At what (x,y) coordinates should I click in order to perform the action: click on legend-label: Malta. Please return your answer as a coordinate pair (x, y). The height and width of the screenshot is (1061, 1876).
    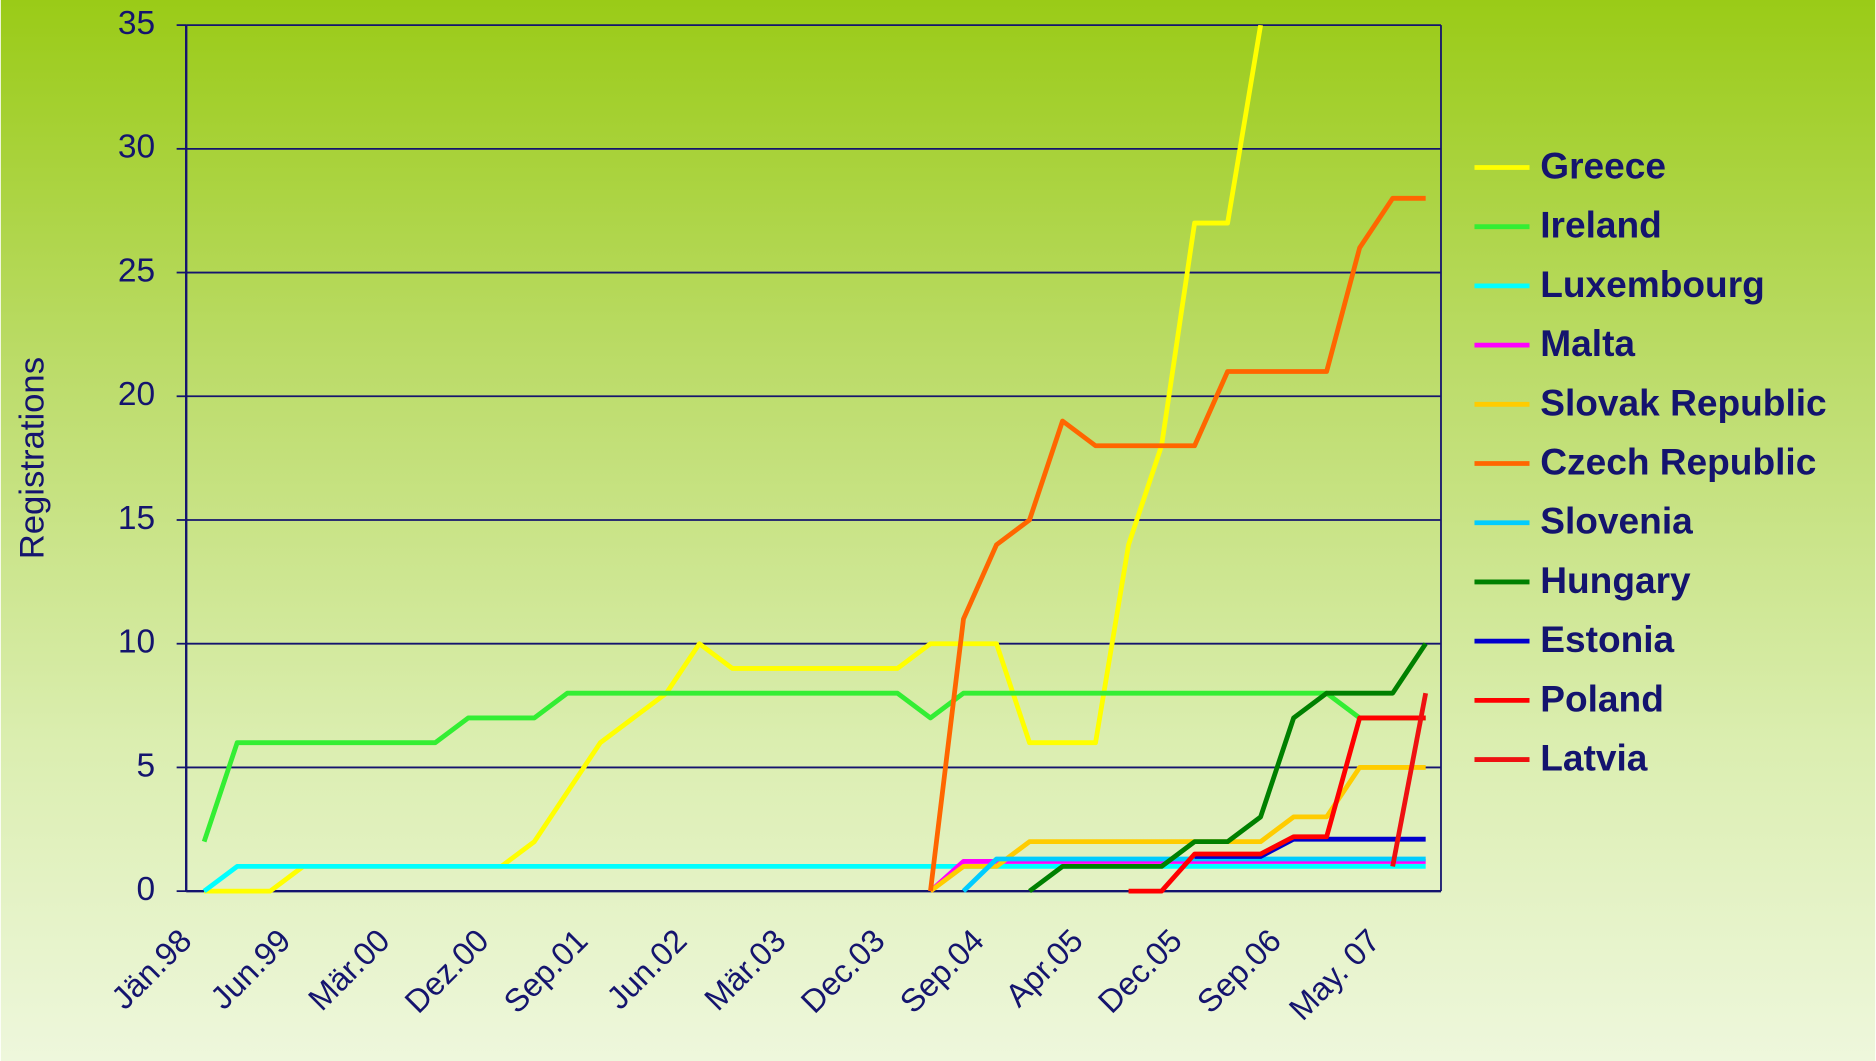
    Looking at the image, I should click on (1587, 343).